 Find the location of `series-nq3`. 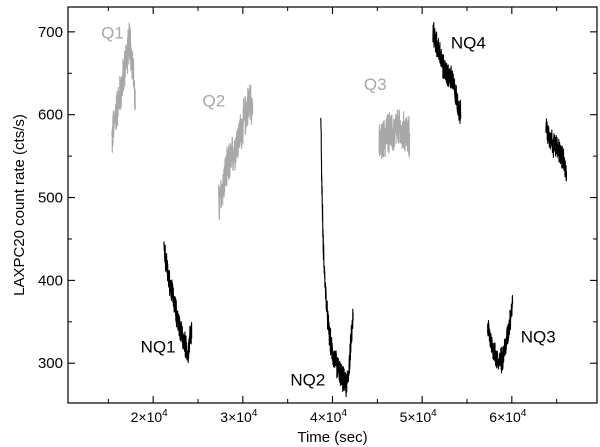

series-nq3 is located at coordinates (500, 334).